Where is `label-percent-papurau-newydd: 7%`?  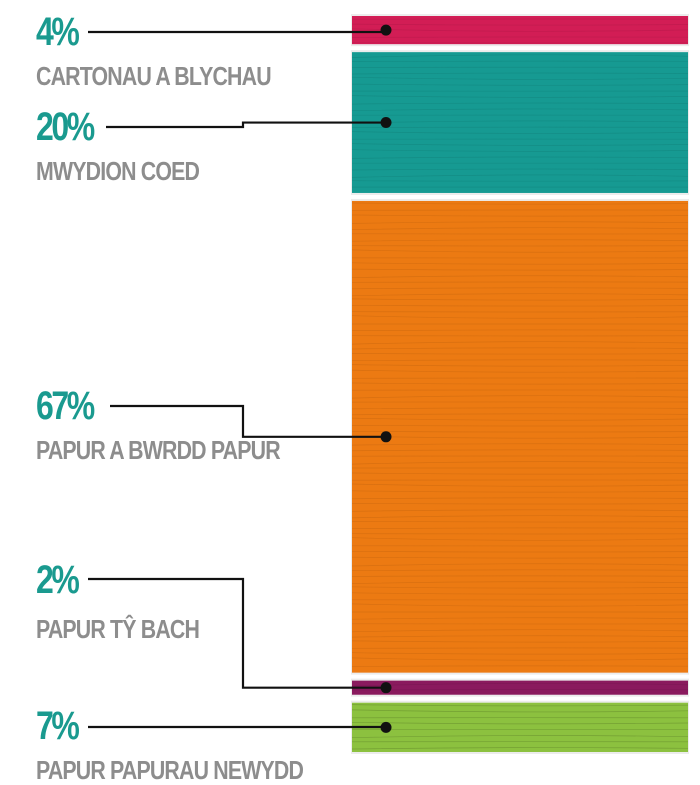
label-percent-papurau-newydd: 7% is located at coordinates (58, 726).